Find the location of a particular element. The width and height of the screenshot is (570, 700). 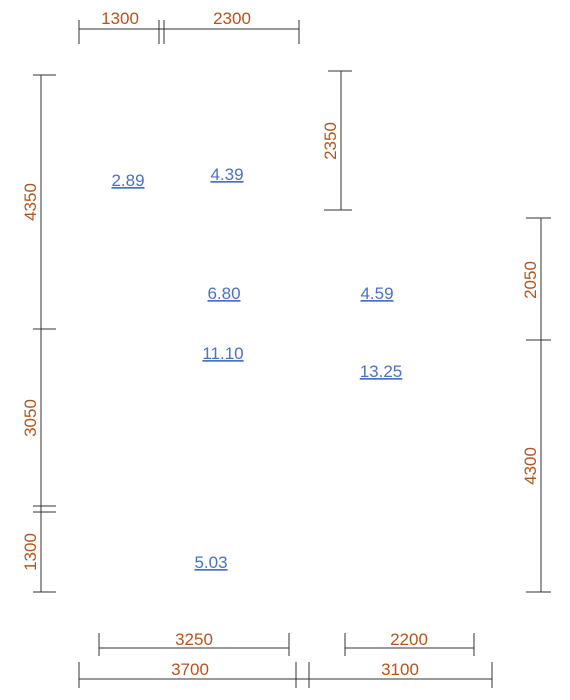

room-area-label: 4.39 is located at coordinates (226, 174).